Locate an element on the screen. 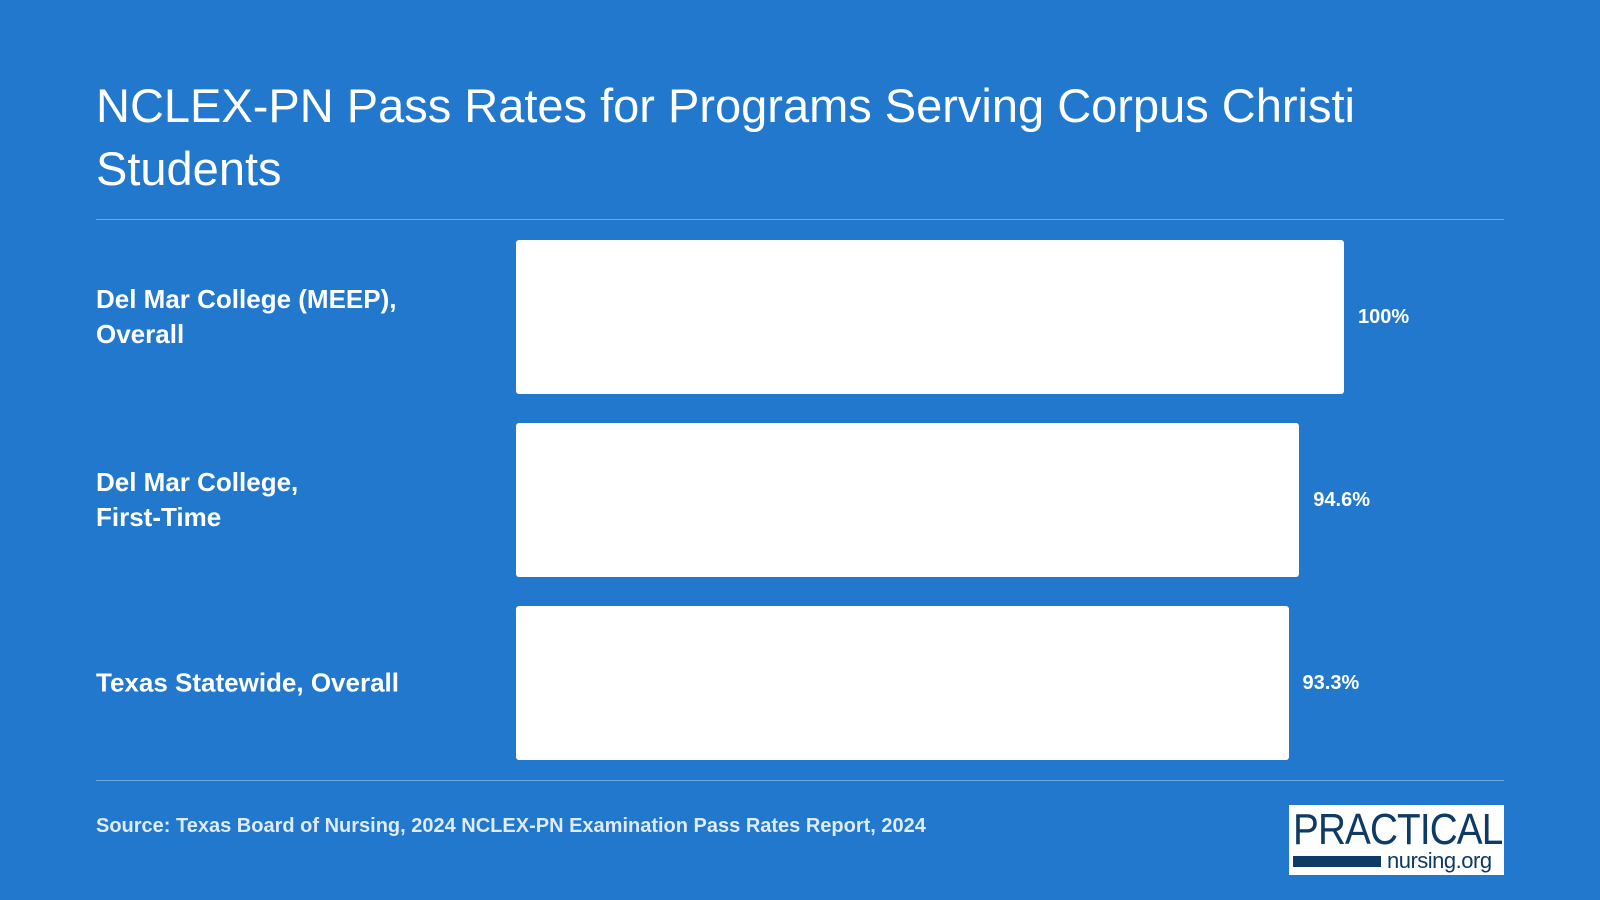 The width and height of the screenshot is (1600, 900). data-label: 100% is located at coordinates (1384, 317).